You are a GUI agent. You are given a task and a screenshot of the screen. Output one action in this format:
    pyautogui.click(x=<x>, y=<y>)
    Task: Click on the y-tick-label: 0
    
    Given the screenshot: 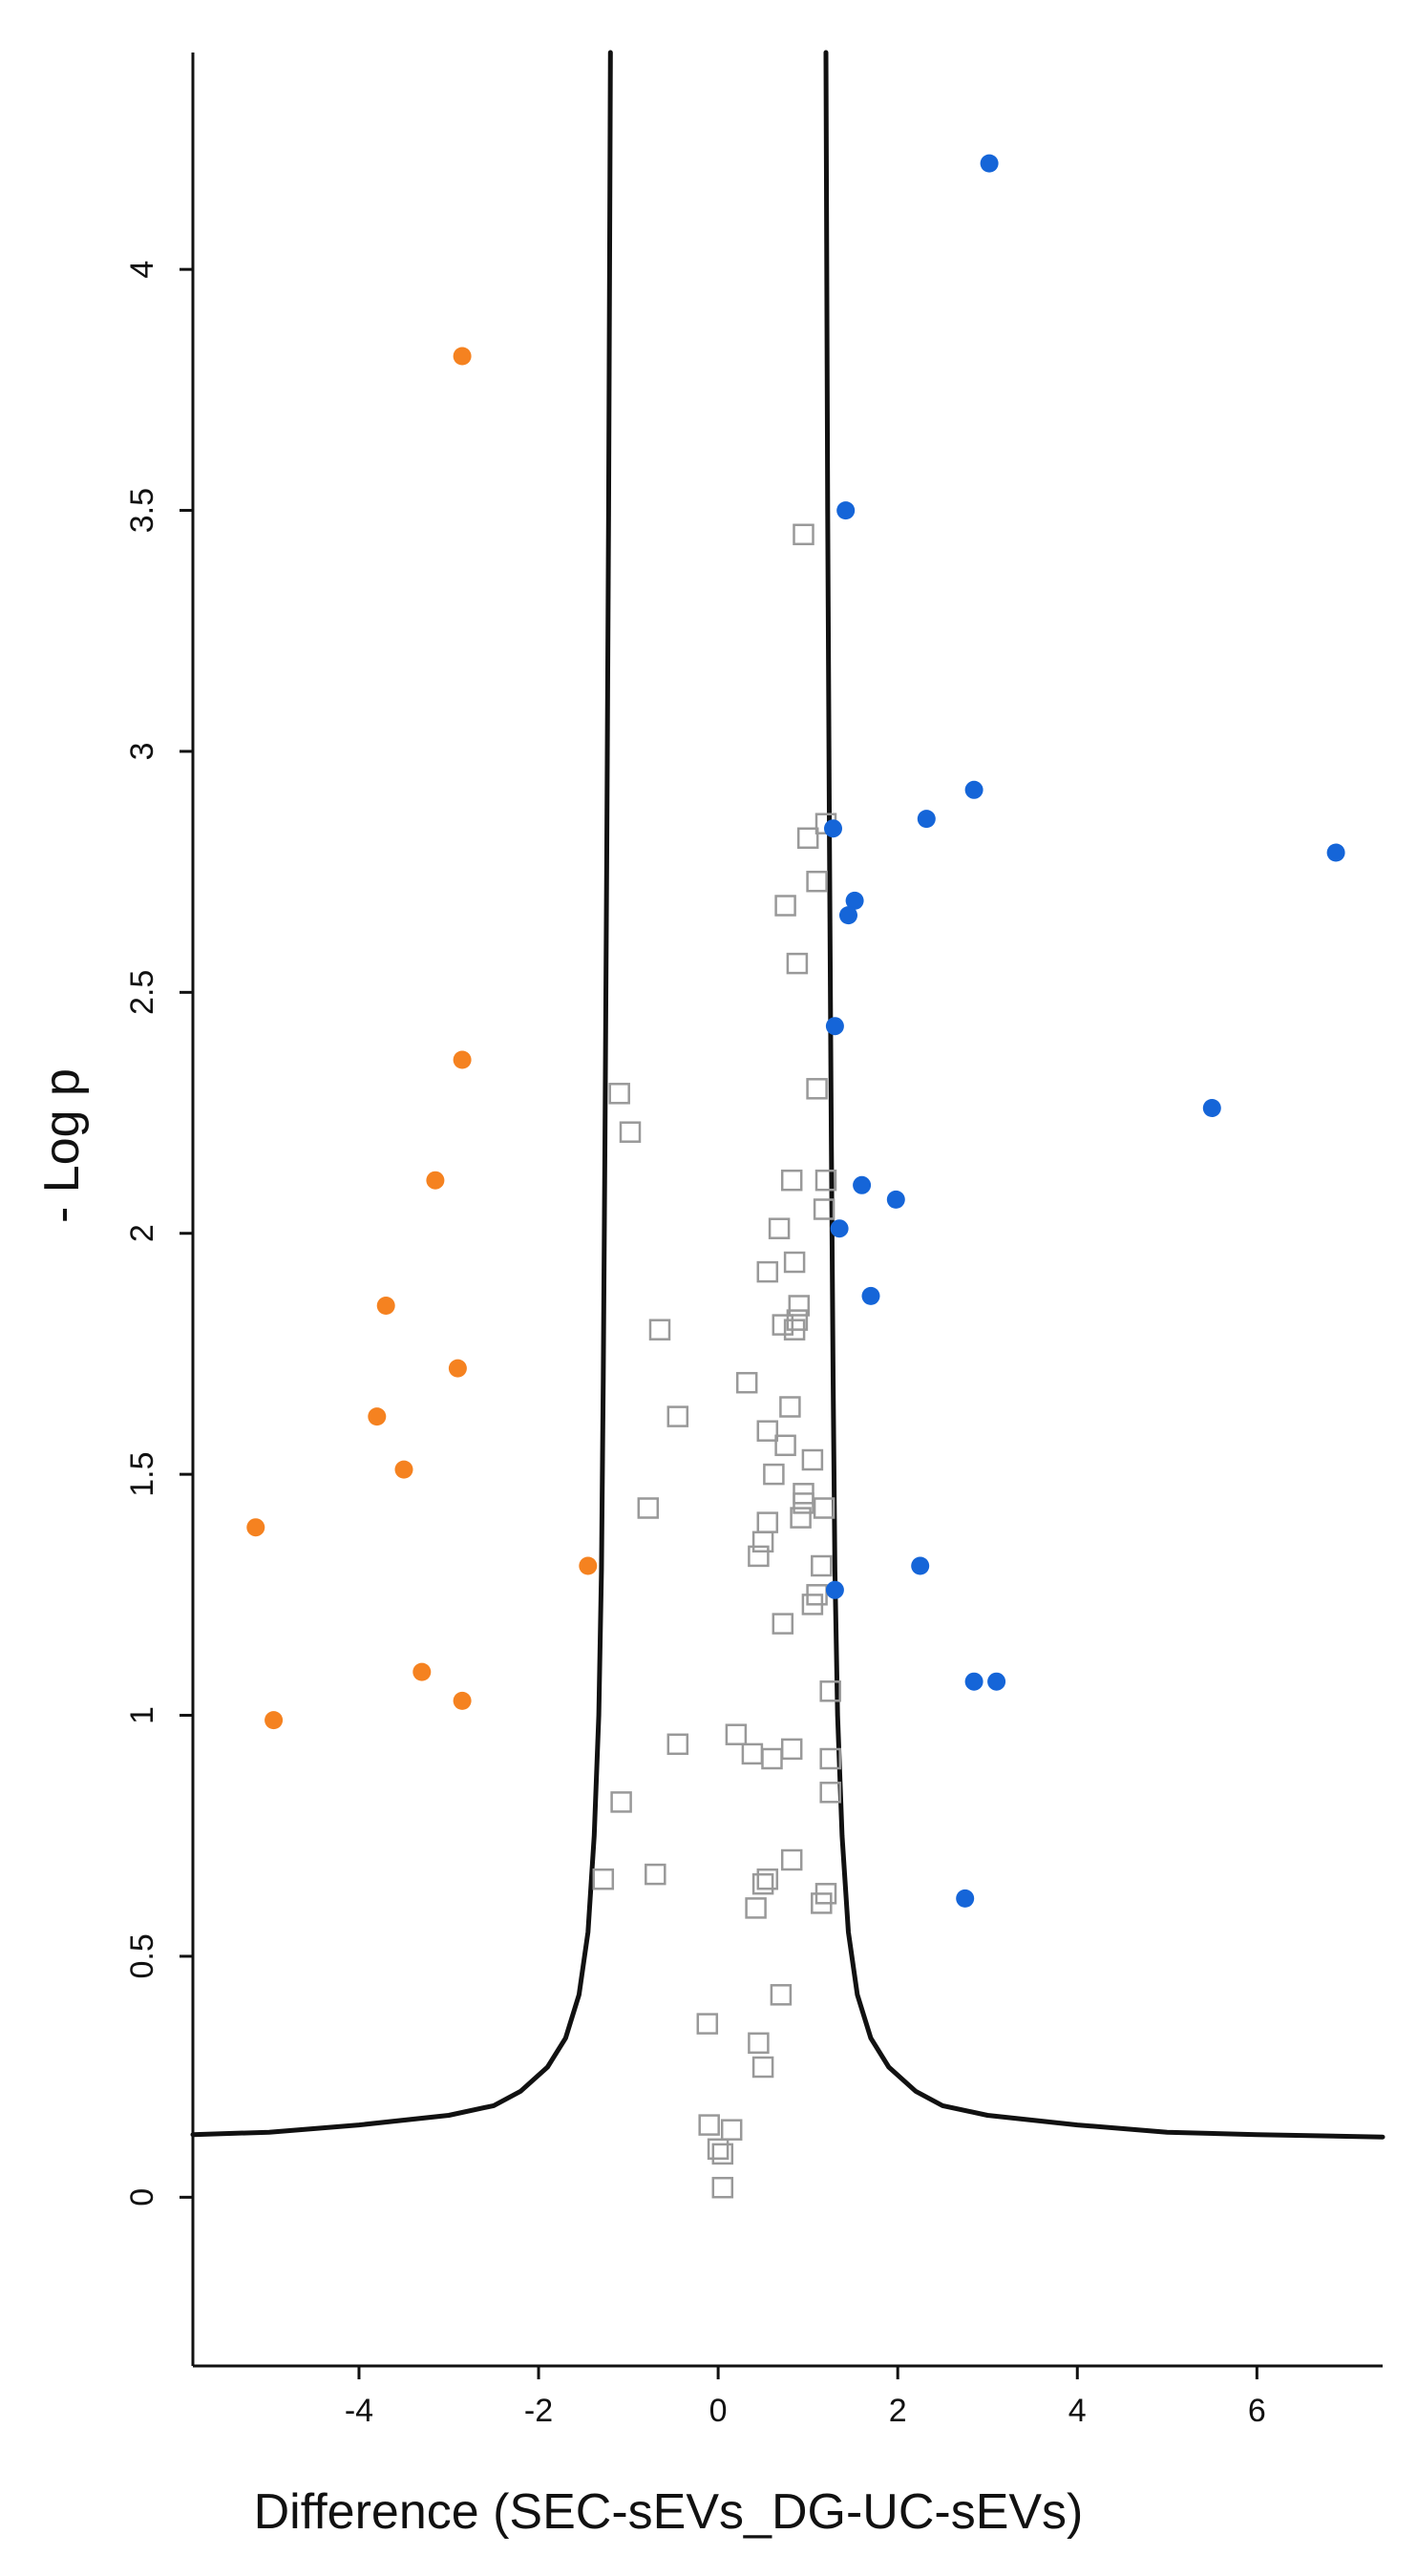 What is the action you would take?
    pyautogui.click(x=142, y=2197)
    